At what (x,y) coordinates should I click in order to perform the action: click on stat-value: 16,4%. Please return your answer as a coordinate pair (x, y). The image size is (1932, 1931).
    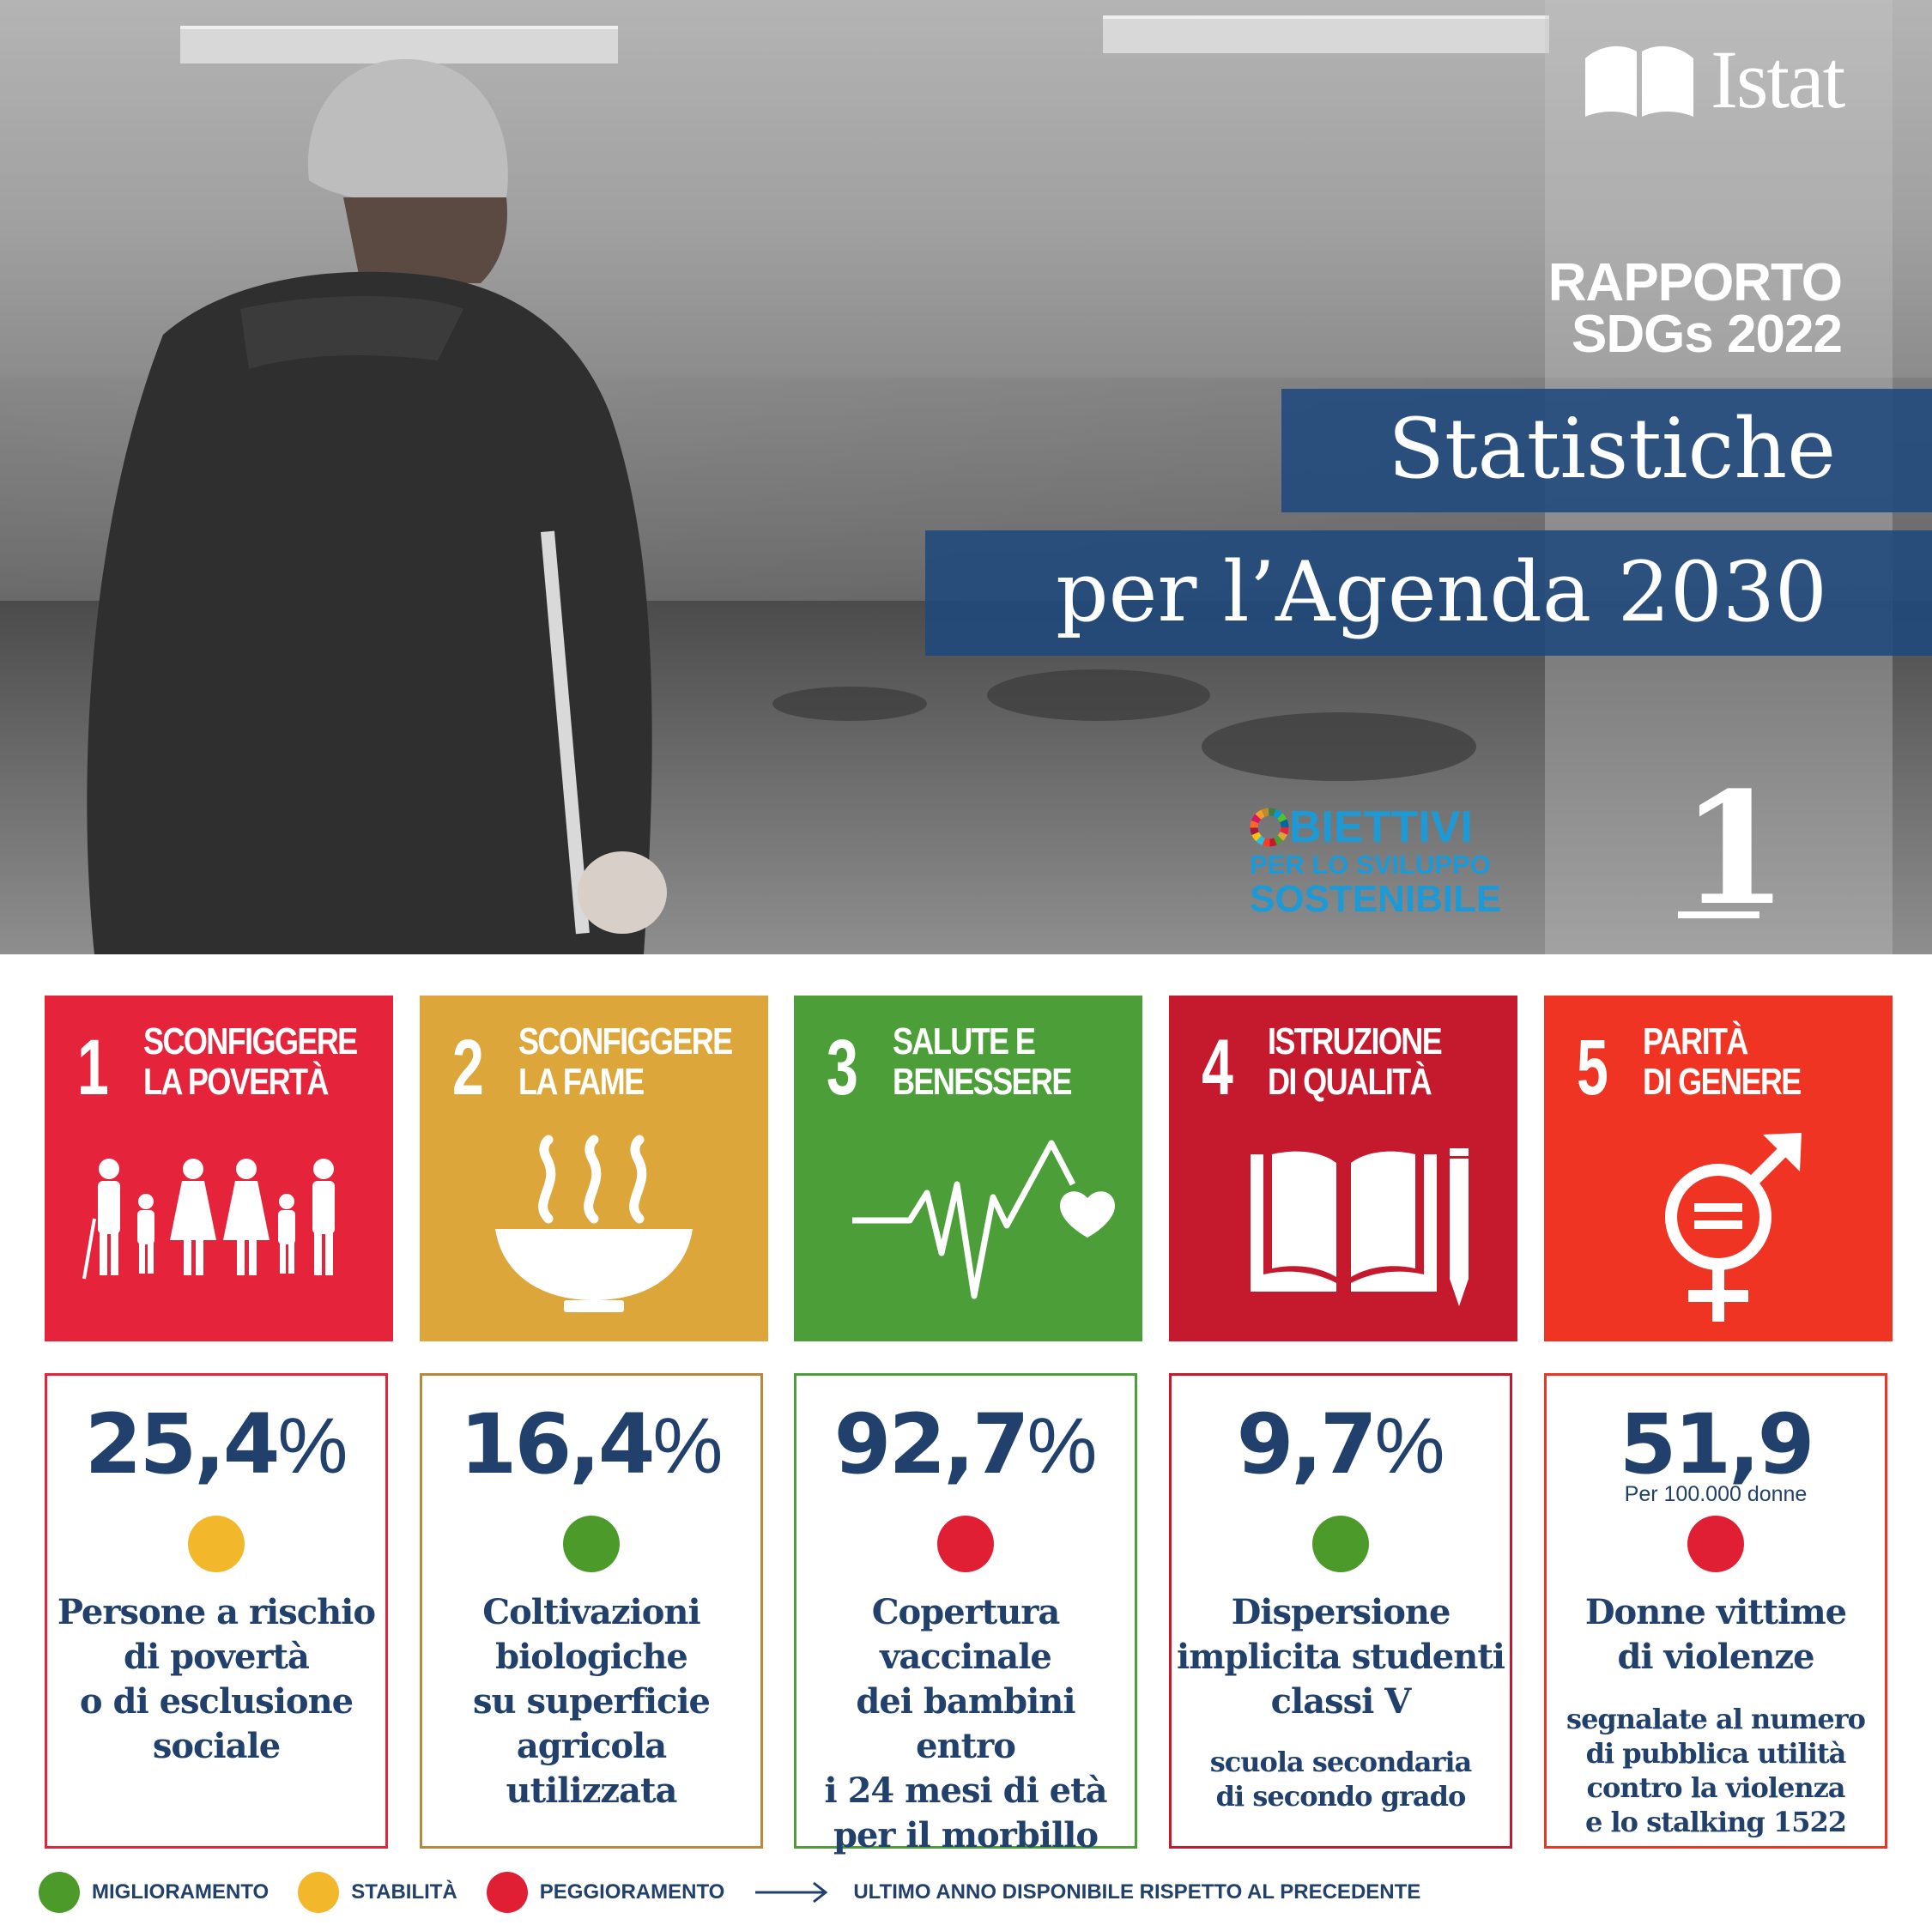
    Looking at the image, I should click on (592, 1444).